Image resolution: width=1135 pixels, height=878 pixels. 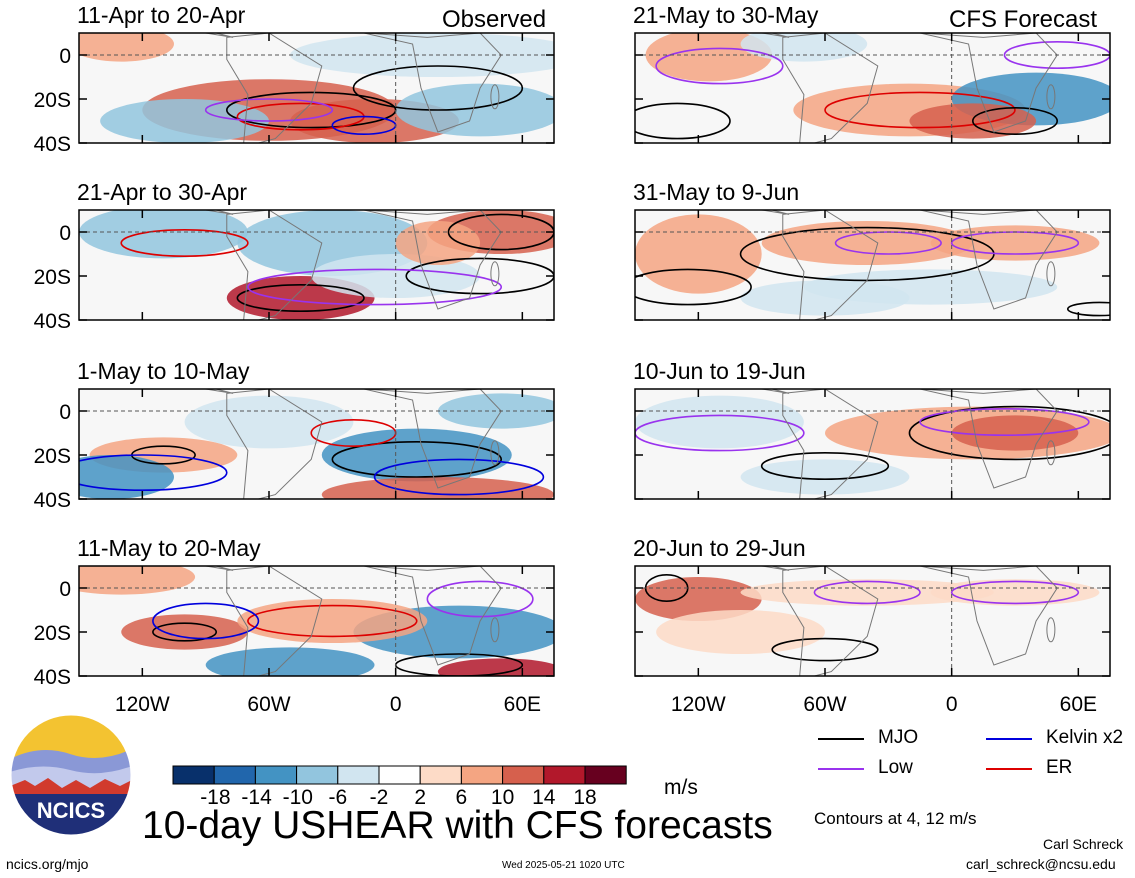 I want to click on x-tick-label: 60E, so click(x=522, y=704).